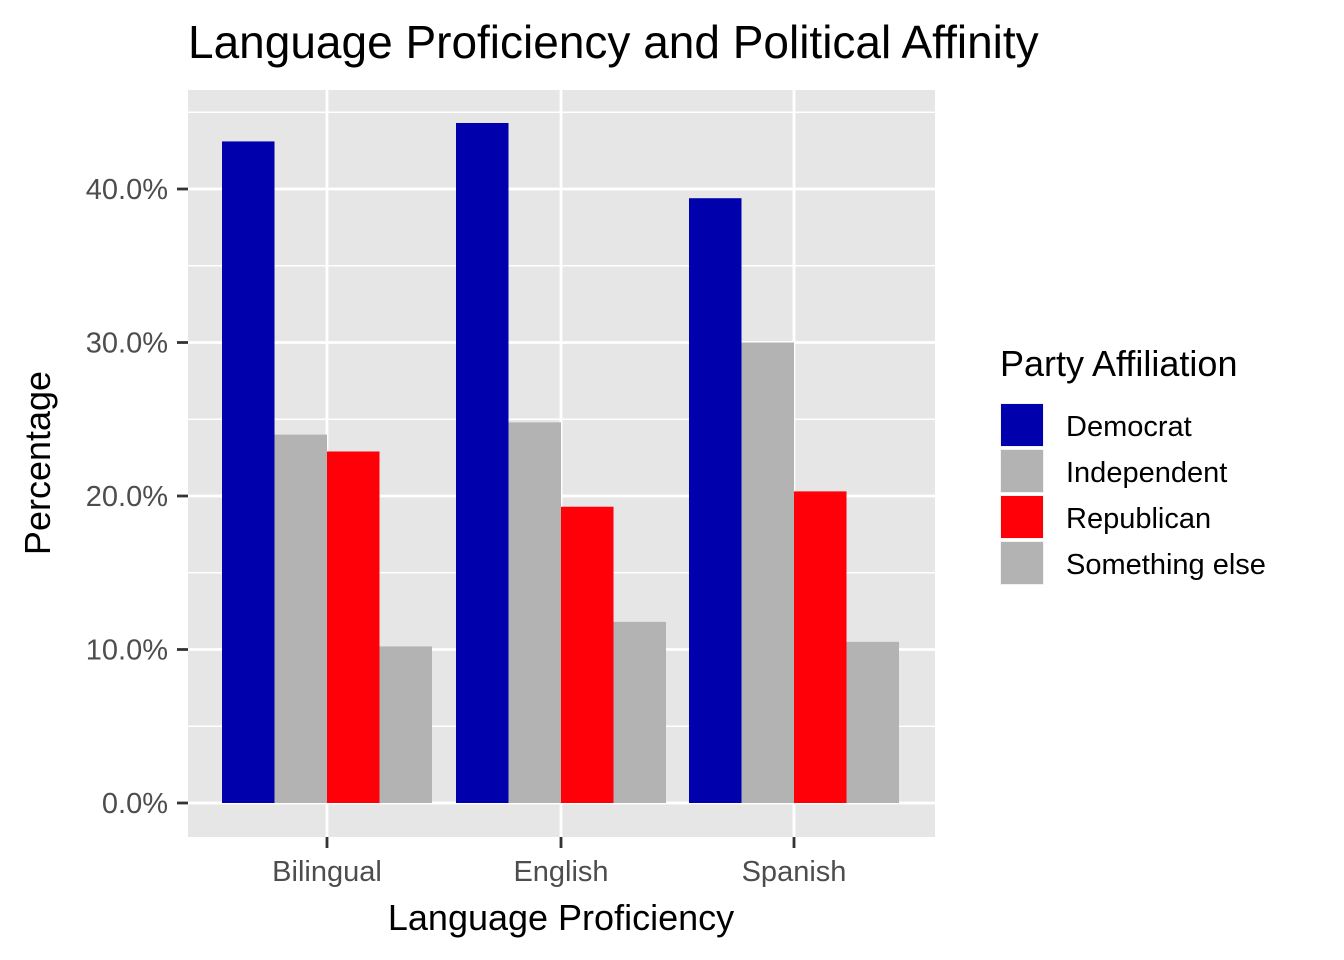  What do you see at coordinates (135, 804) in the screenshot?
I see `y-tick-label: 0.0%` at bounding box center [135, 804].